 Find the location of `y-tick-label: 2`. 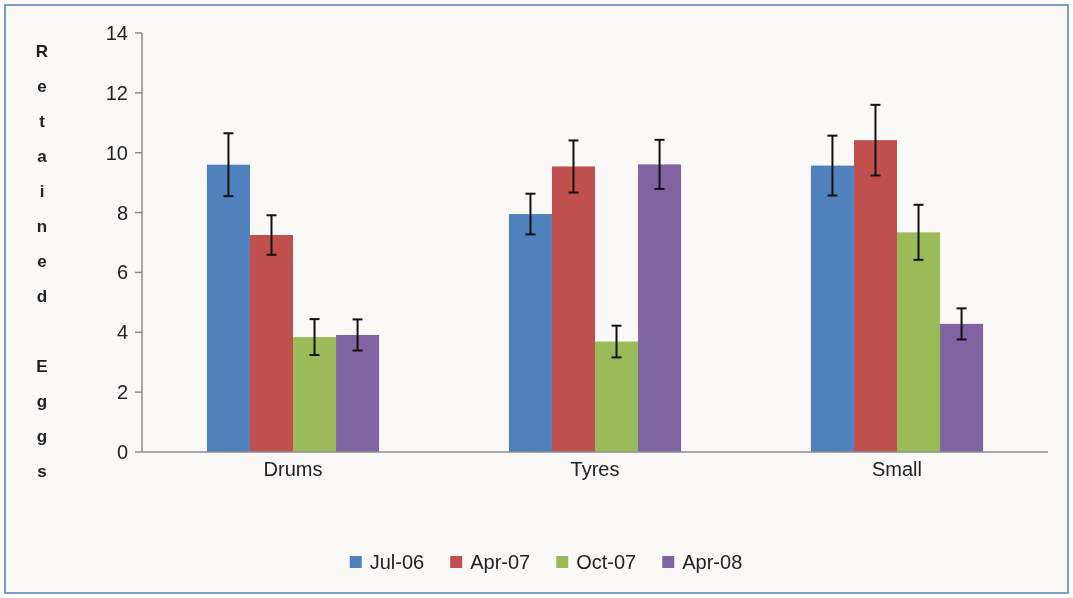

y-tick-label: 2 is located at coordinates (122, 392).